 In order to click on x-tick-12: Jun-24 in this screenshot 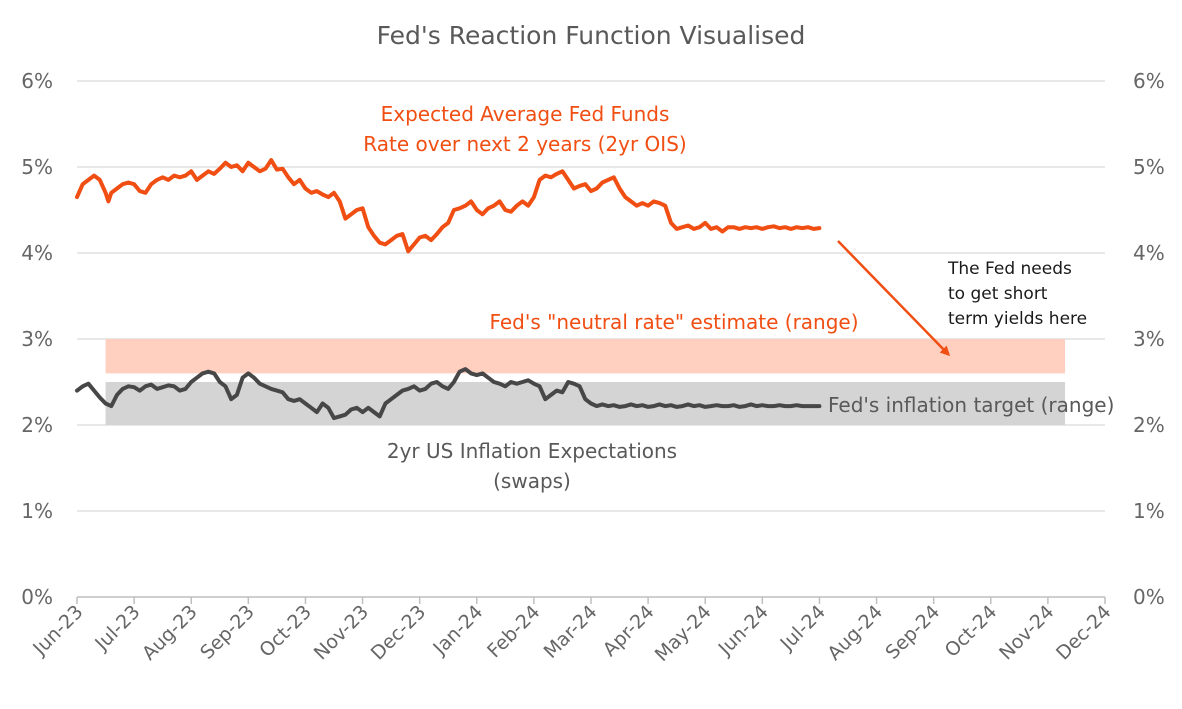, I will do `click(743, 630)`.